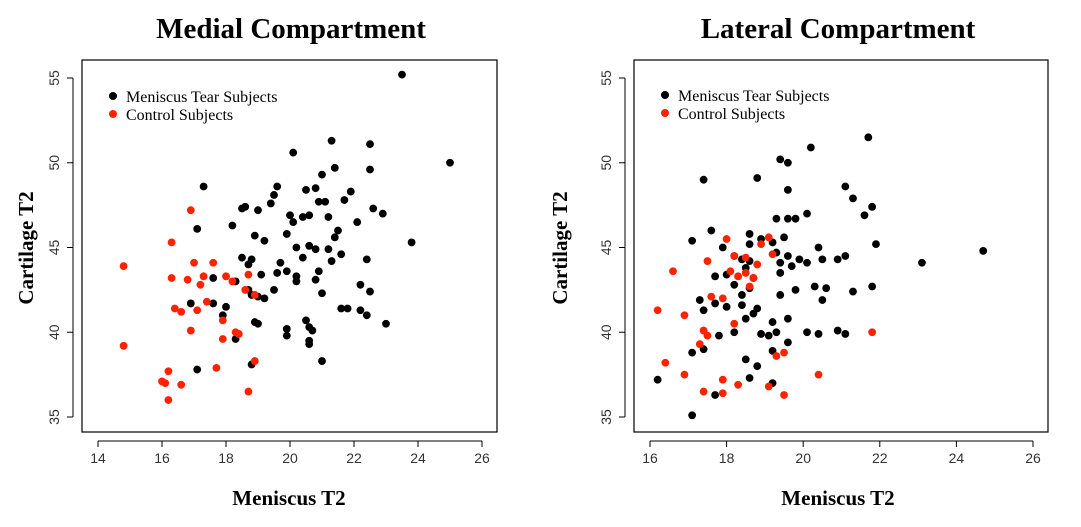 The width and height of the screenshot is (1081, 527). Describe the element at coordinates (291, 29) in the screenshot. I see `chart-title: Medial Compartment` at that location.